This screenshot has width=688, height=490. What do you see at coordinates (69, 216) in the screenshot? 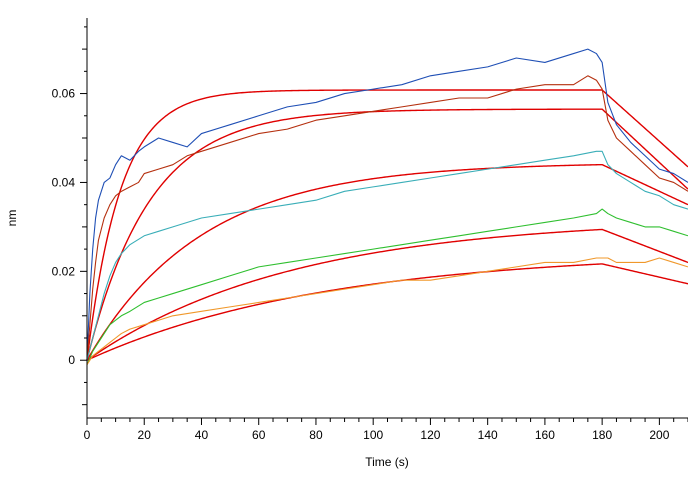
I see `y-axis-ticks: 0 0.02 0.04 0.06` at bounding box center [69, 216].